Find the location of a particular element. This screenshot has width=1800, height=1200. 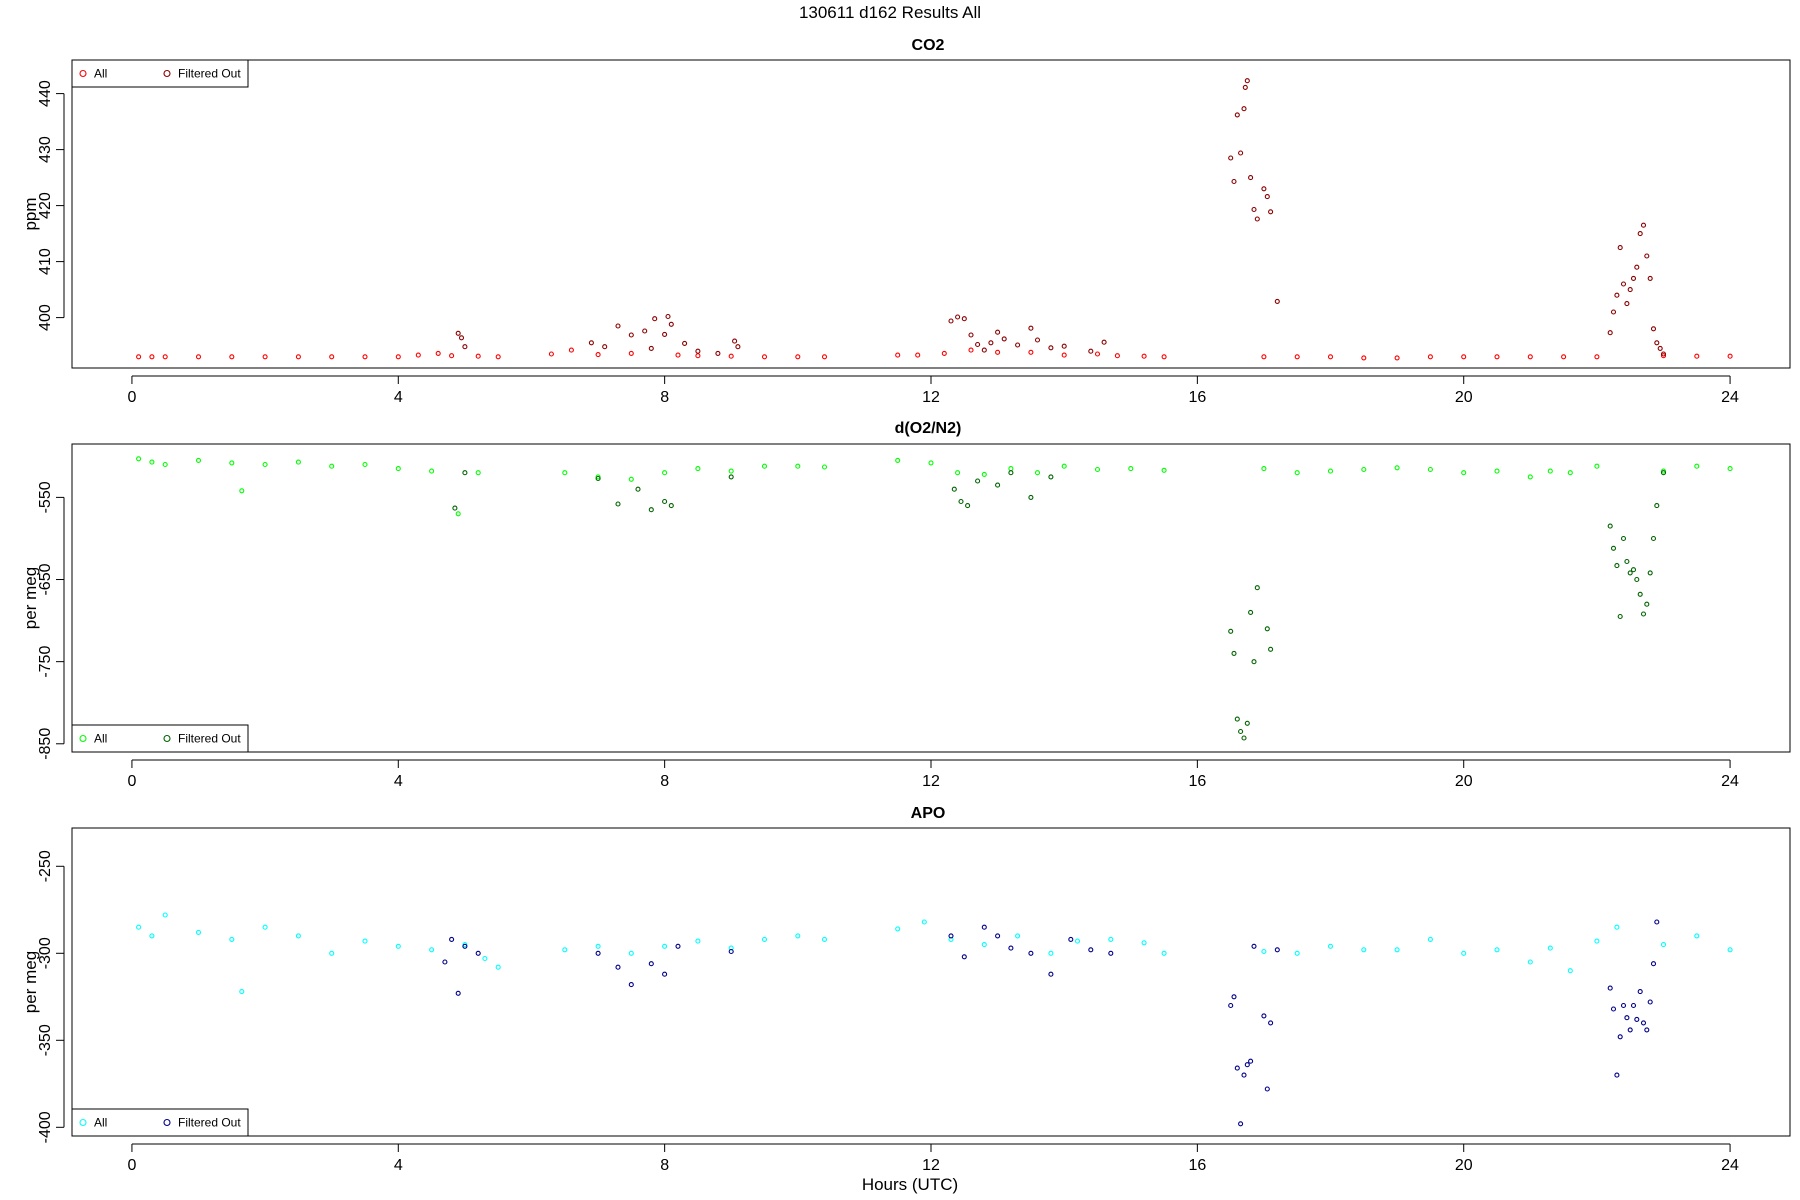

legend-label: Filtered Out is located at coordinates (209, 739).